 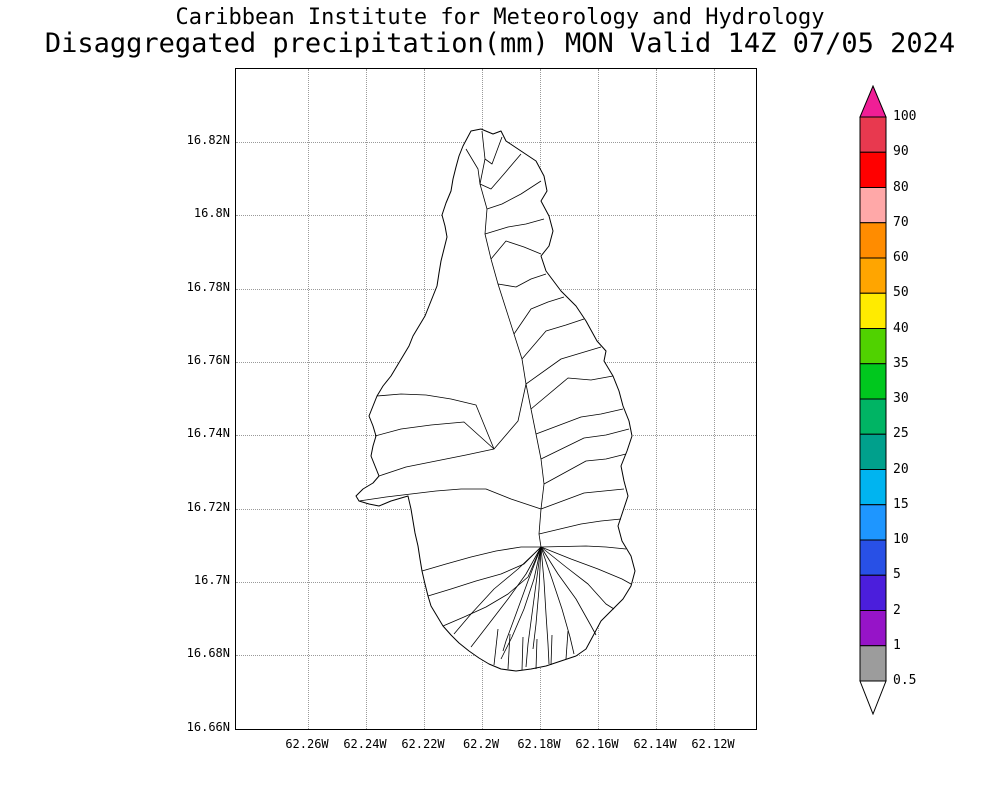 What do you see at coordinates (307, 744) in the screenshot?
I see `lon-label: 62.26W` at bounding box center [307, 744].